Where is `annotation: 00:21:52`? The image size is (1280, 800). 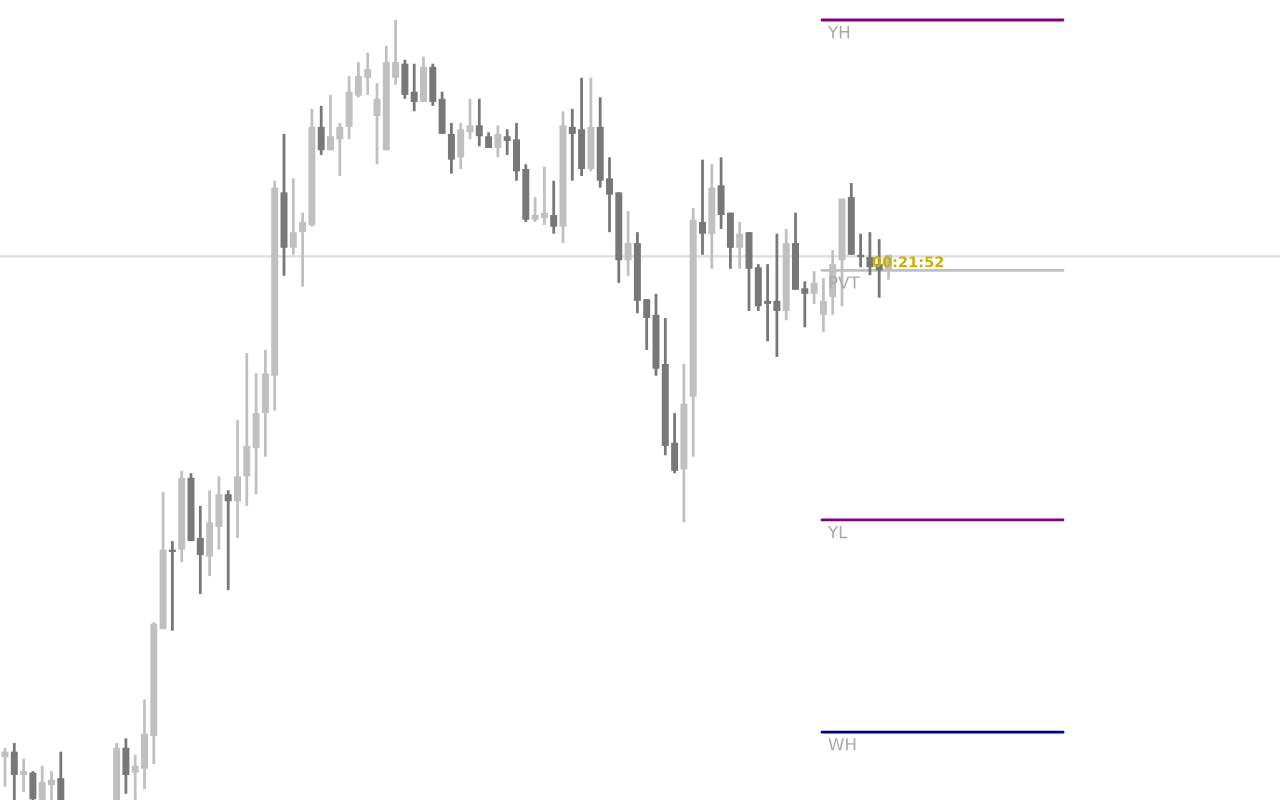
annotation: 00:21:52 is located at coordinates (908, 262).